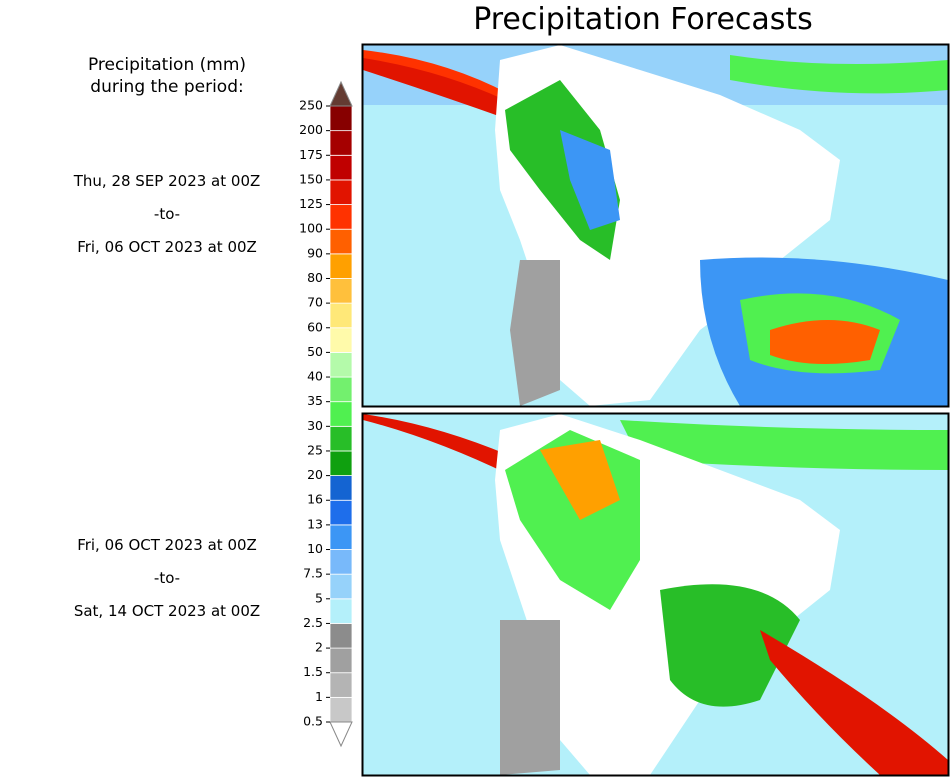 This screenshot has width=950, height=782. I want to click on tick-label: 7.5, so click(313, 573).